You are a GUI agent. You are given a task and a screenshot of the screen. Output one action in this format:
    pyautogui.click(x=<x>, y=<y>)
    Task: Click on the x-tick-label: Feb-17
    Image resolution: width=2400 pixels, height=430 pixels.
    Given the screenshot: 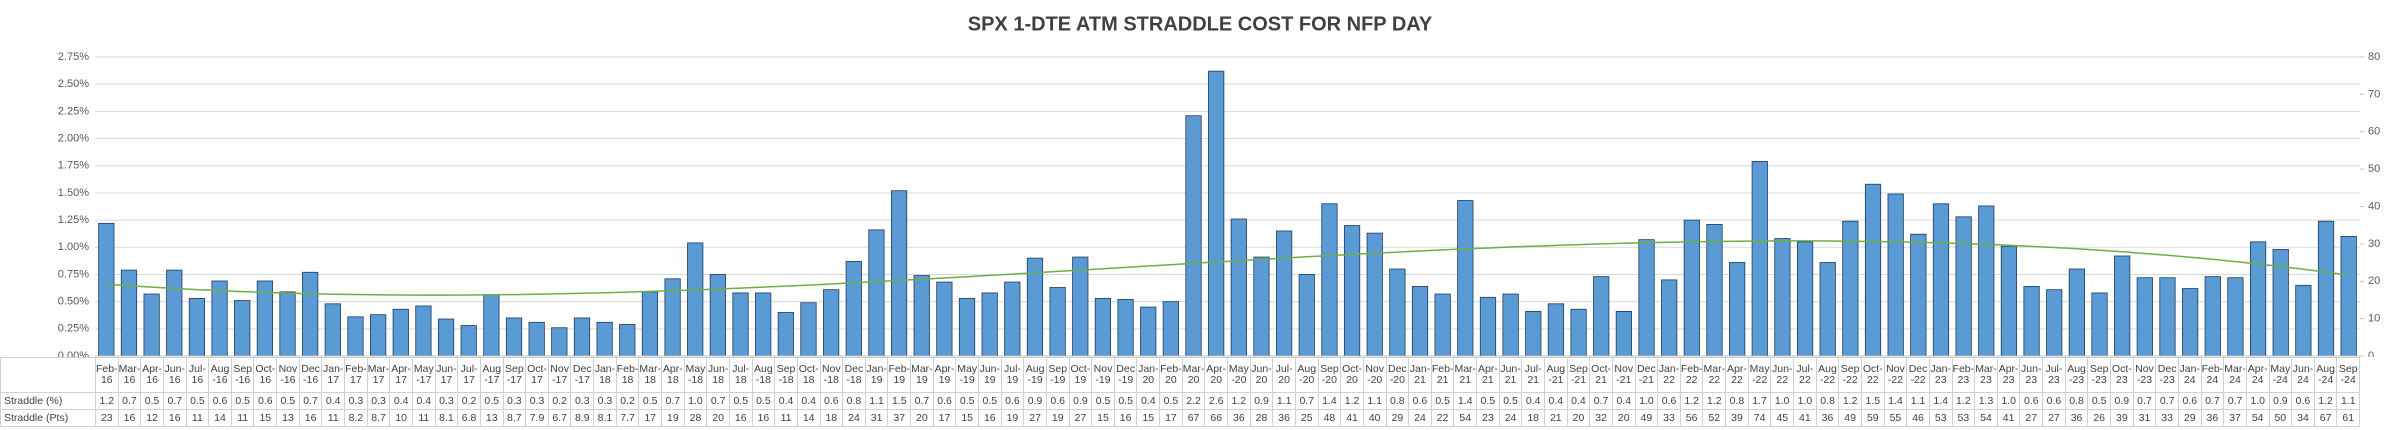 What is the action you would take?
    pyautogui.click(x=356, y=375)
    